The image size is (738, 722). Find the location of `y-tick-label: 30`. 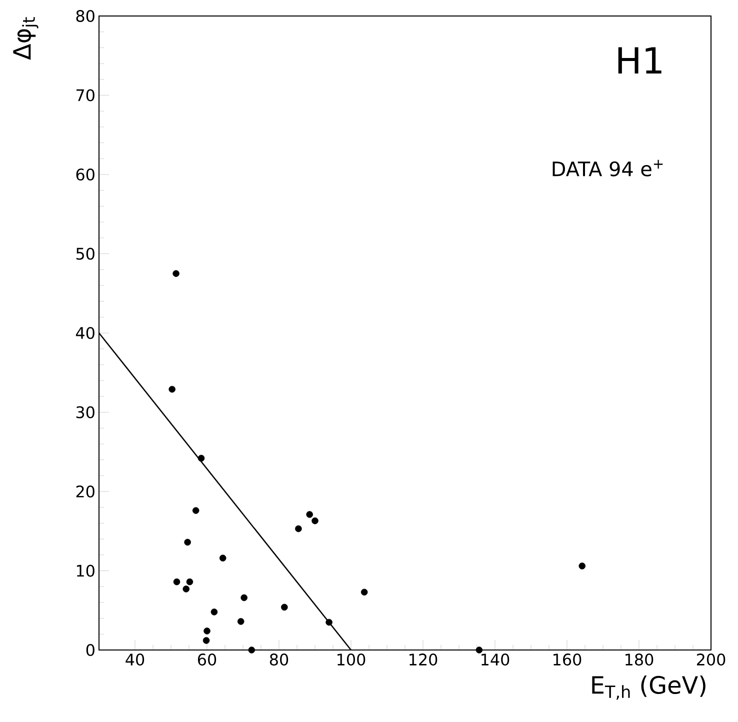

y-tick-label: 30 is located at coordinates (85, 412).